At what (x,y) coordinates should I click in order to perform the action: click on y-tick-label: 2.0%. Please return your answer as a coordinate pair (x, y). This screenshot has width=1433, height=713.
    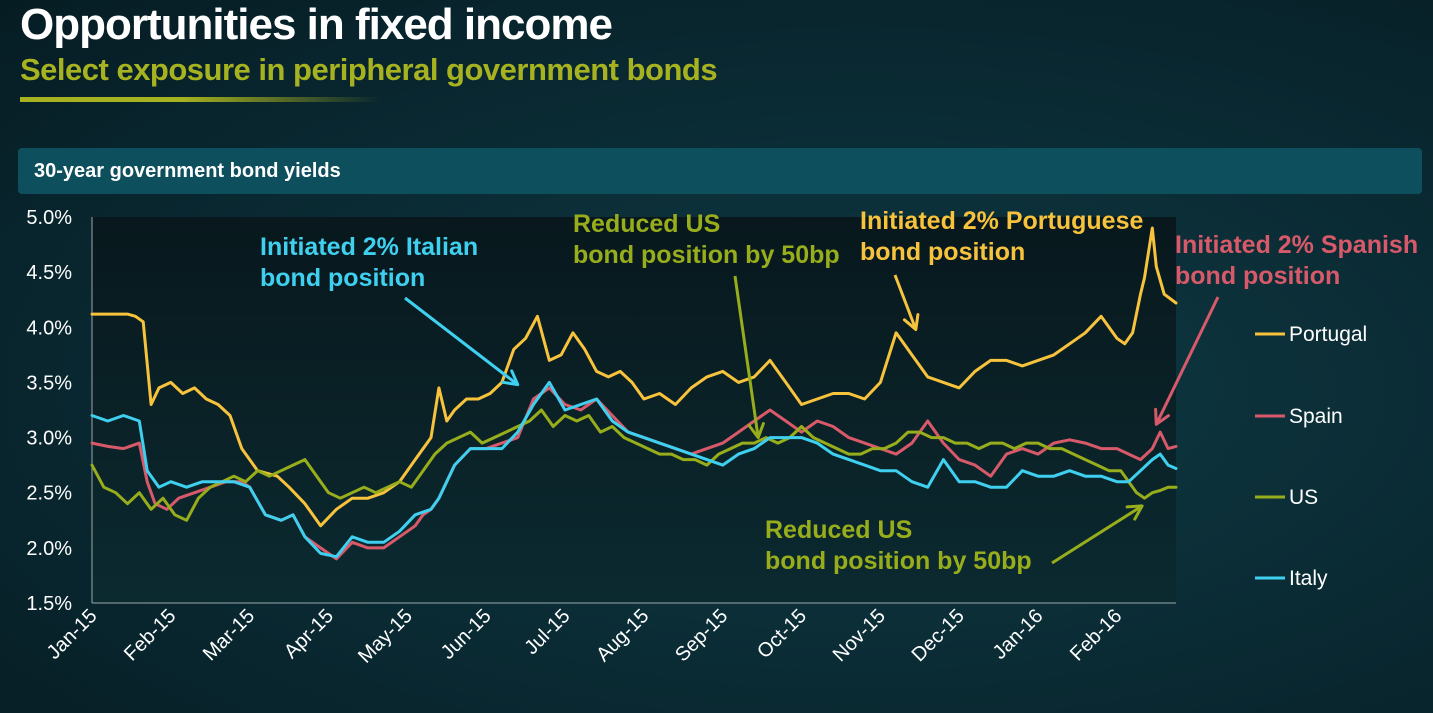
    Looking at the image, I should click on (49, 549).